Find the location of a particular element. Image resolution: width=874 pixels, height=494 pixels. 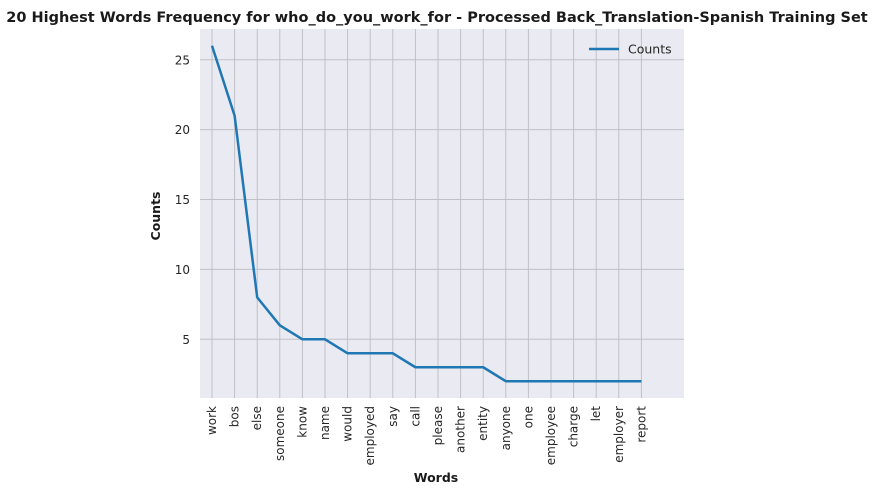

legend-label-counts: Counts is located at coordinates (650, 49).